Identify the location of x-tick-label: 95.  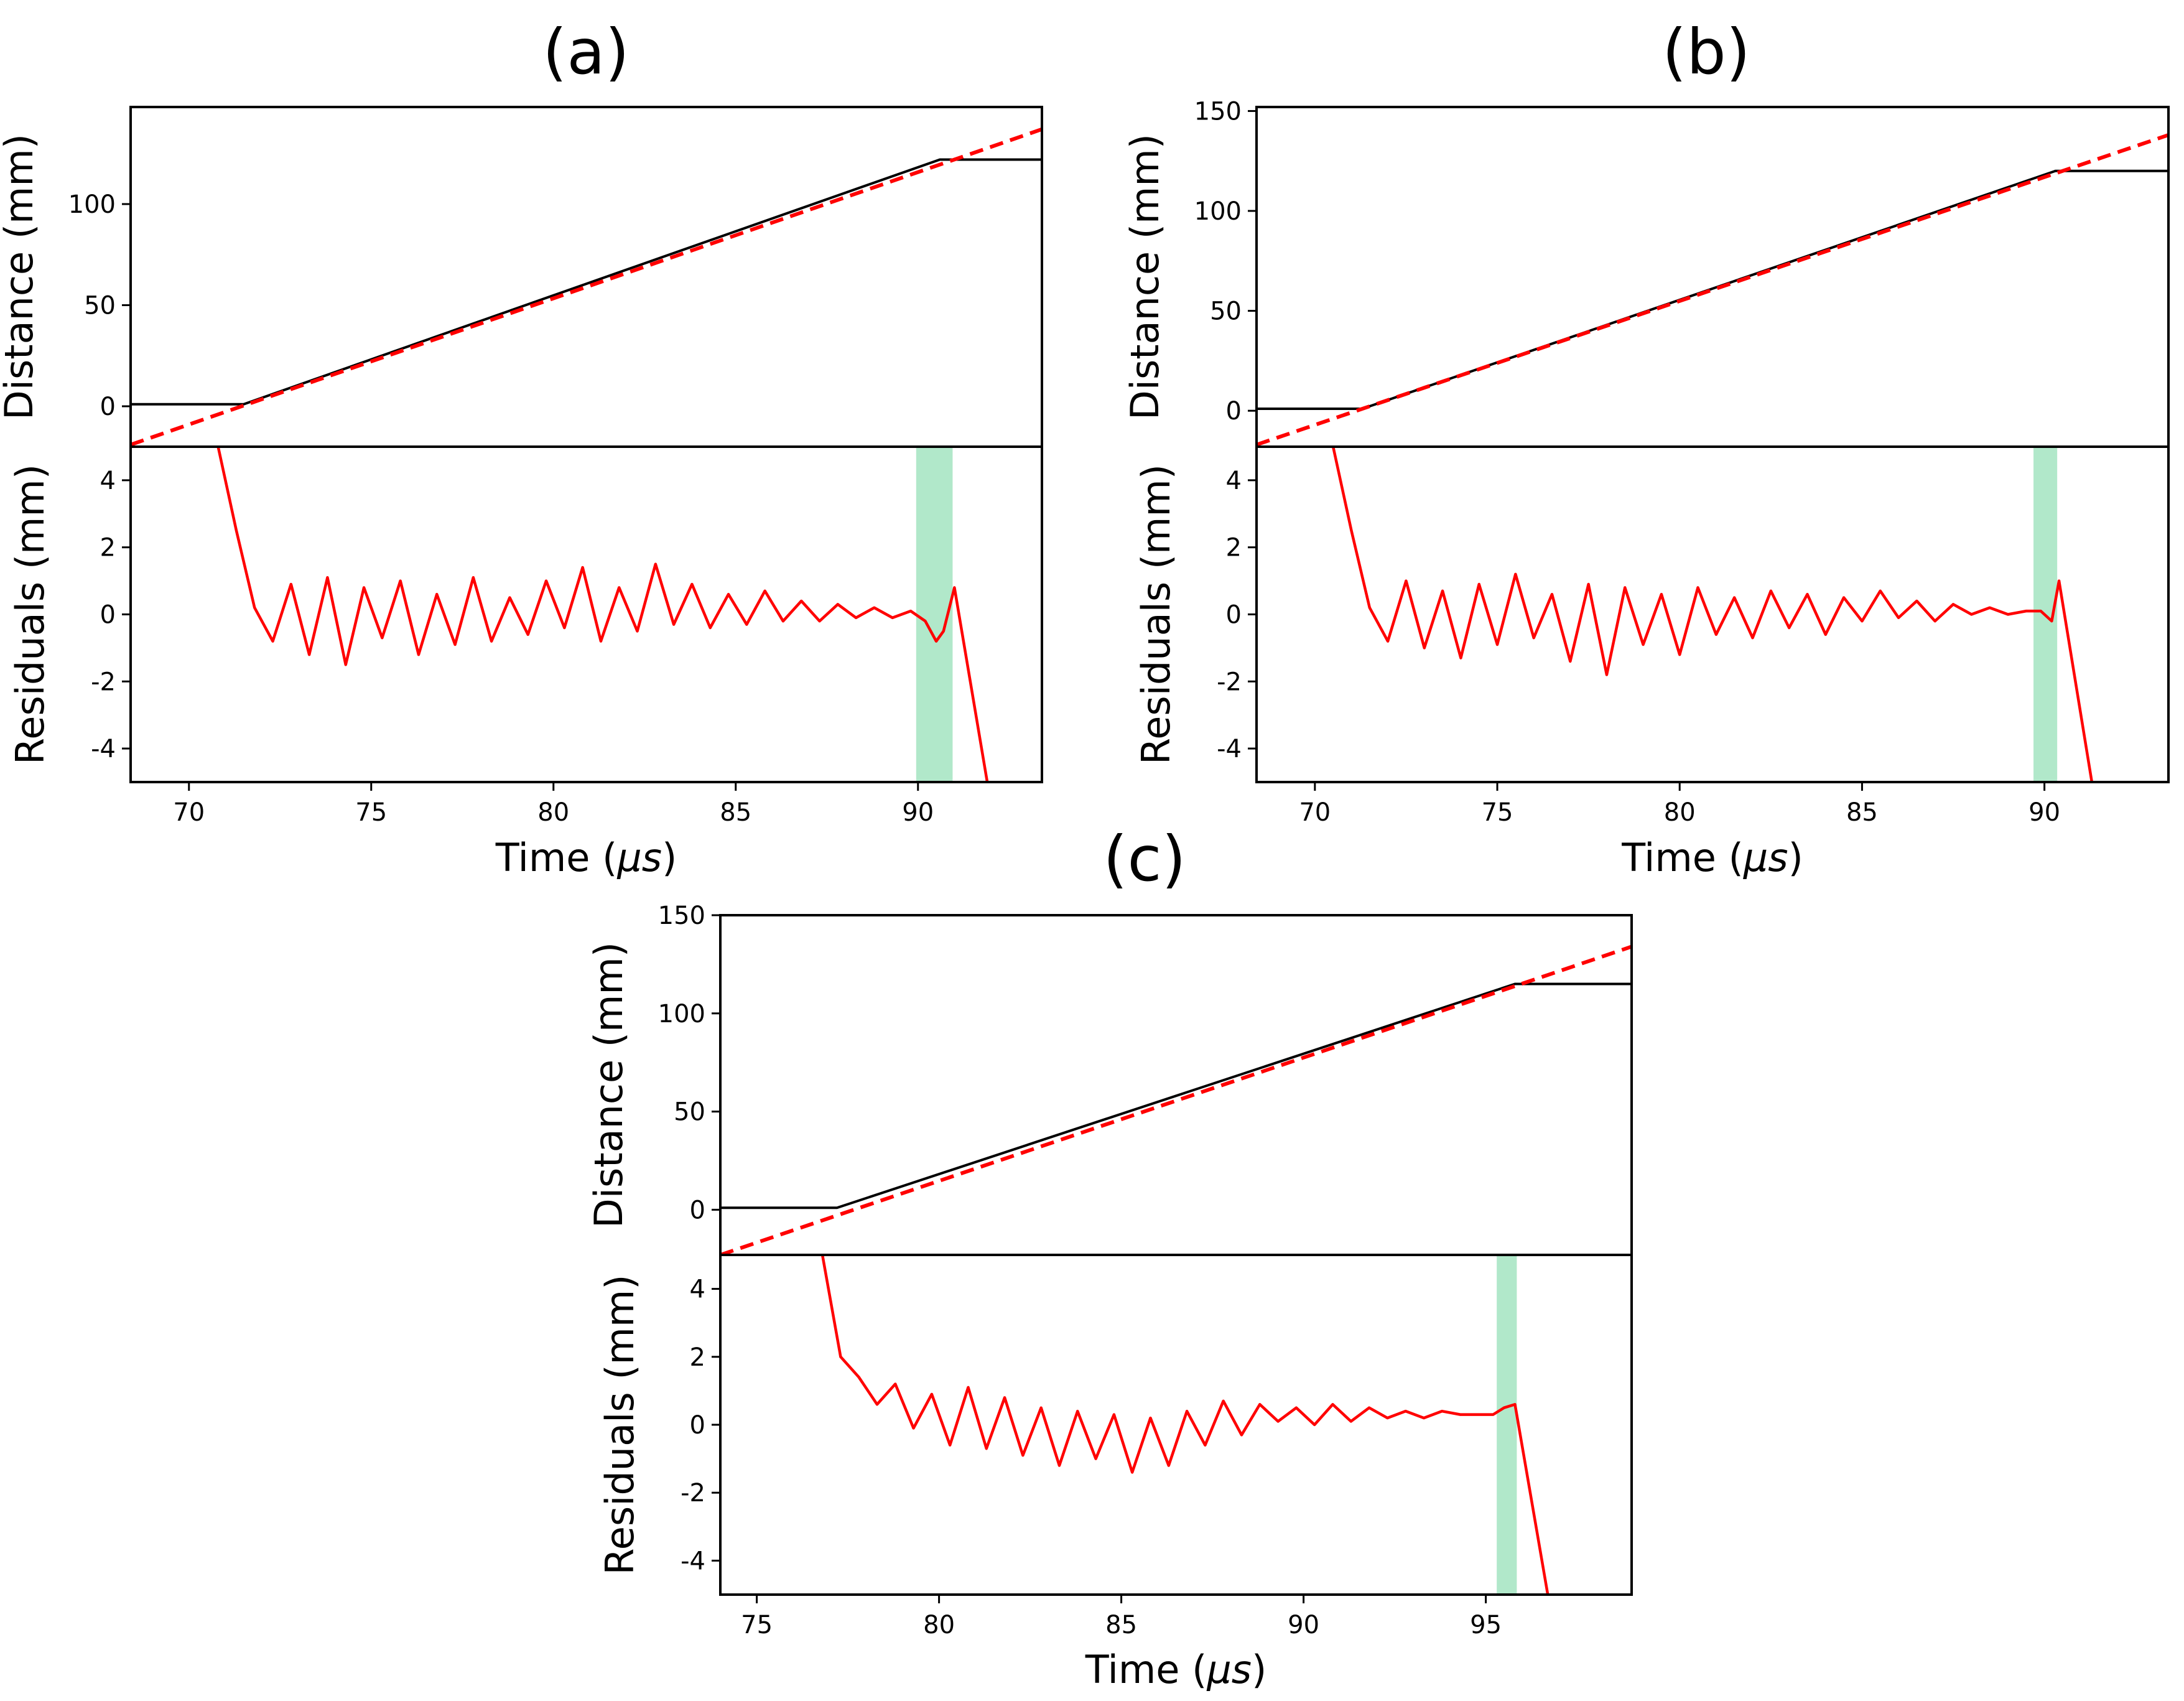
(1486, 1625).